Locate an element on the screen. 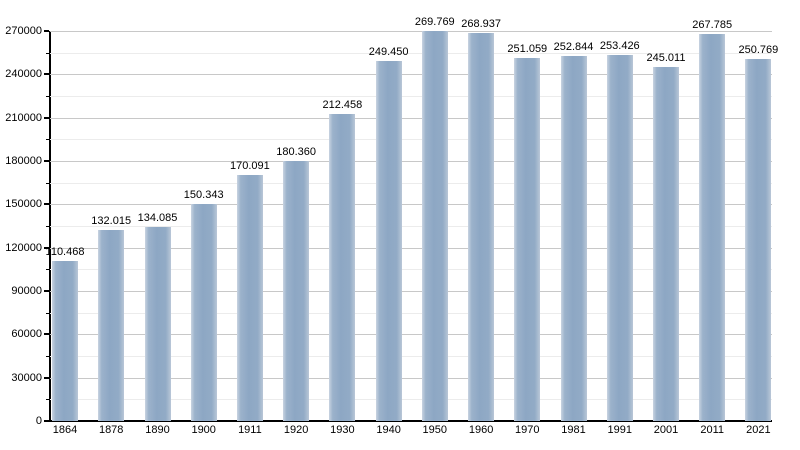  bar-1930 is located at coordinates (342, 267).